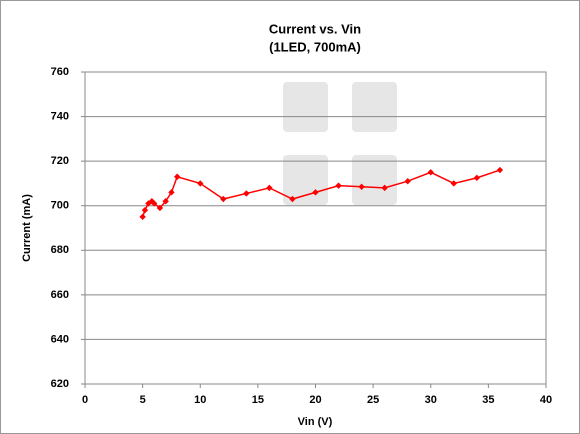  I want to click on x-tick-label: 5, so click(143, 400).